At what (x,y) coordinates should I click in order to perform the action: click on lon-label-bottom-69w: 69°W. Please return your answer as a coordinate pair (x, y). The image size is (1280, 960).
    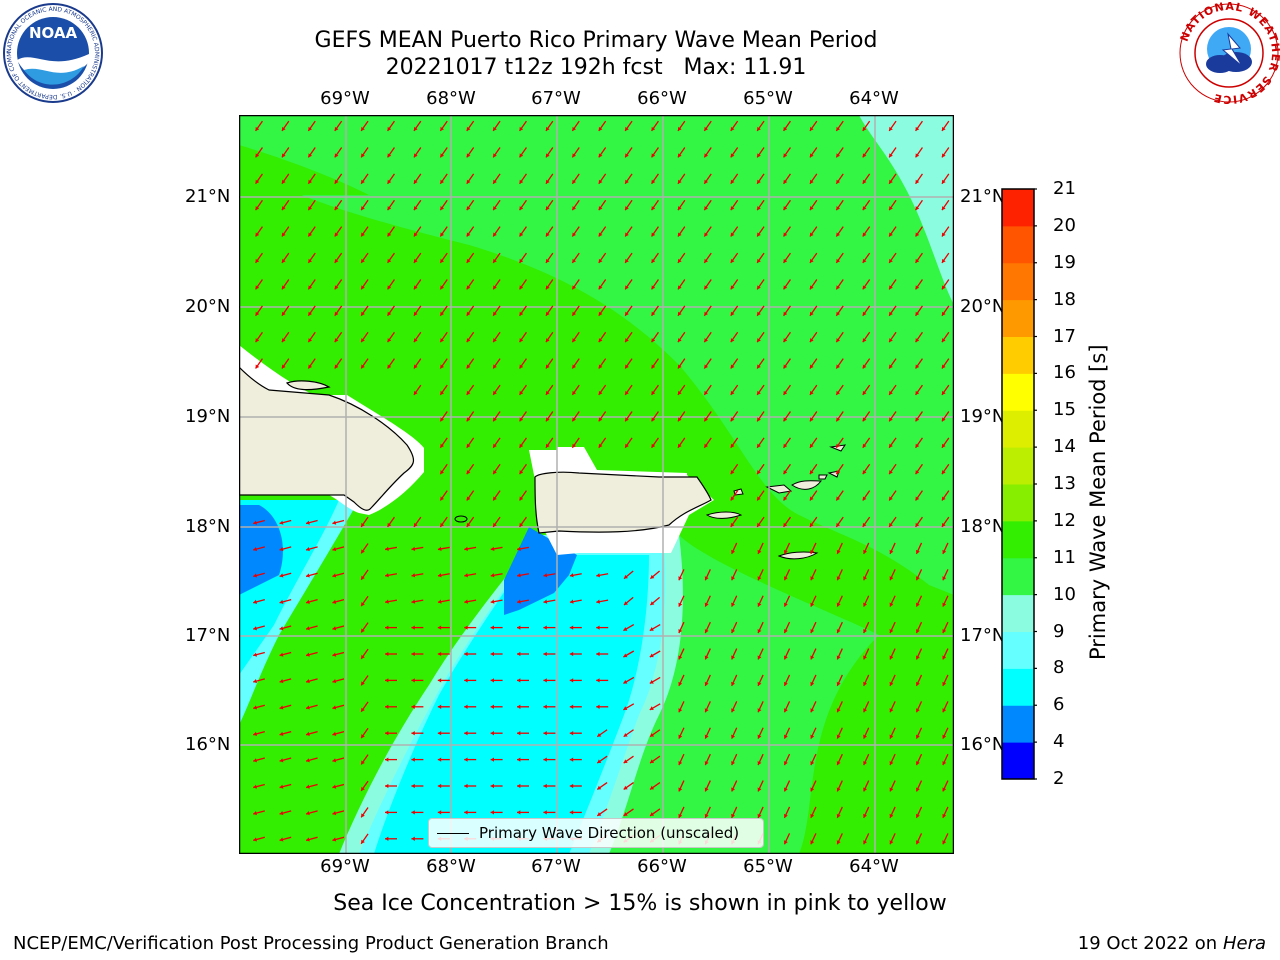
    Looking at the image, I should click on (345, 866).